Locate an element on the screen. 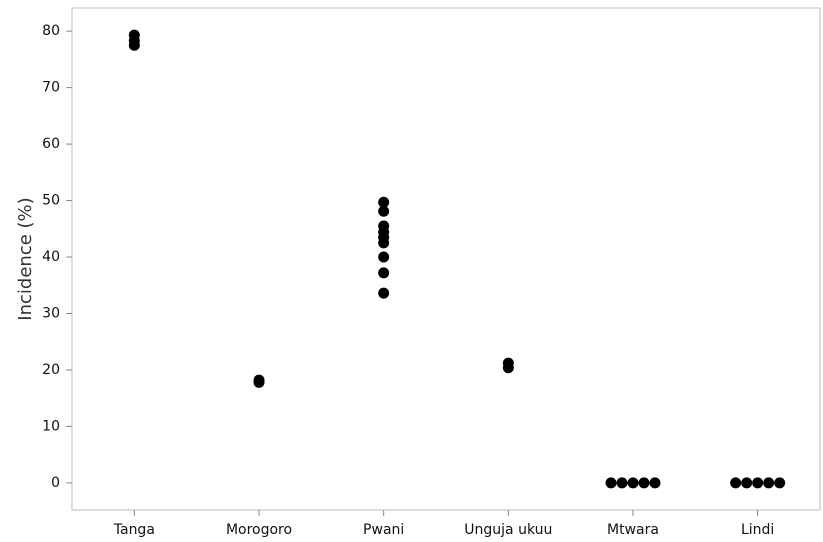 The height and width of the screenshot is (542, 823). y-axis-label: Incidence (%) is located at coordinates (25, 258).